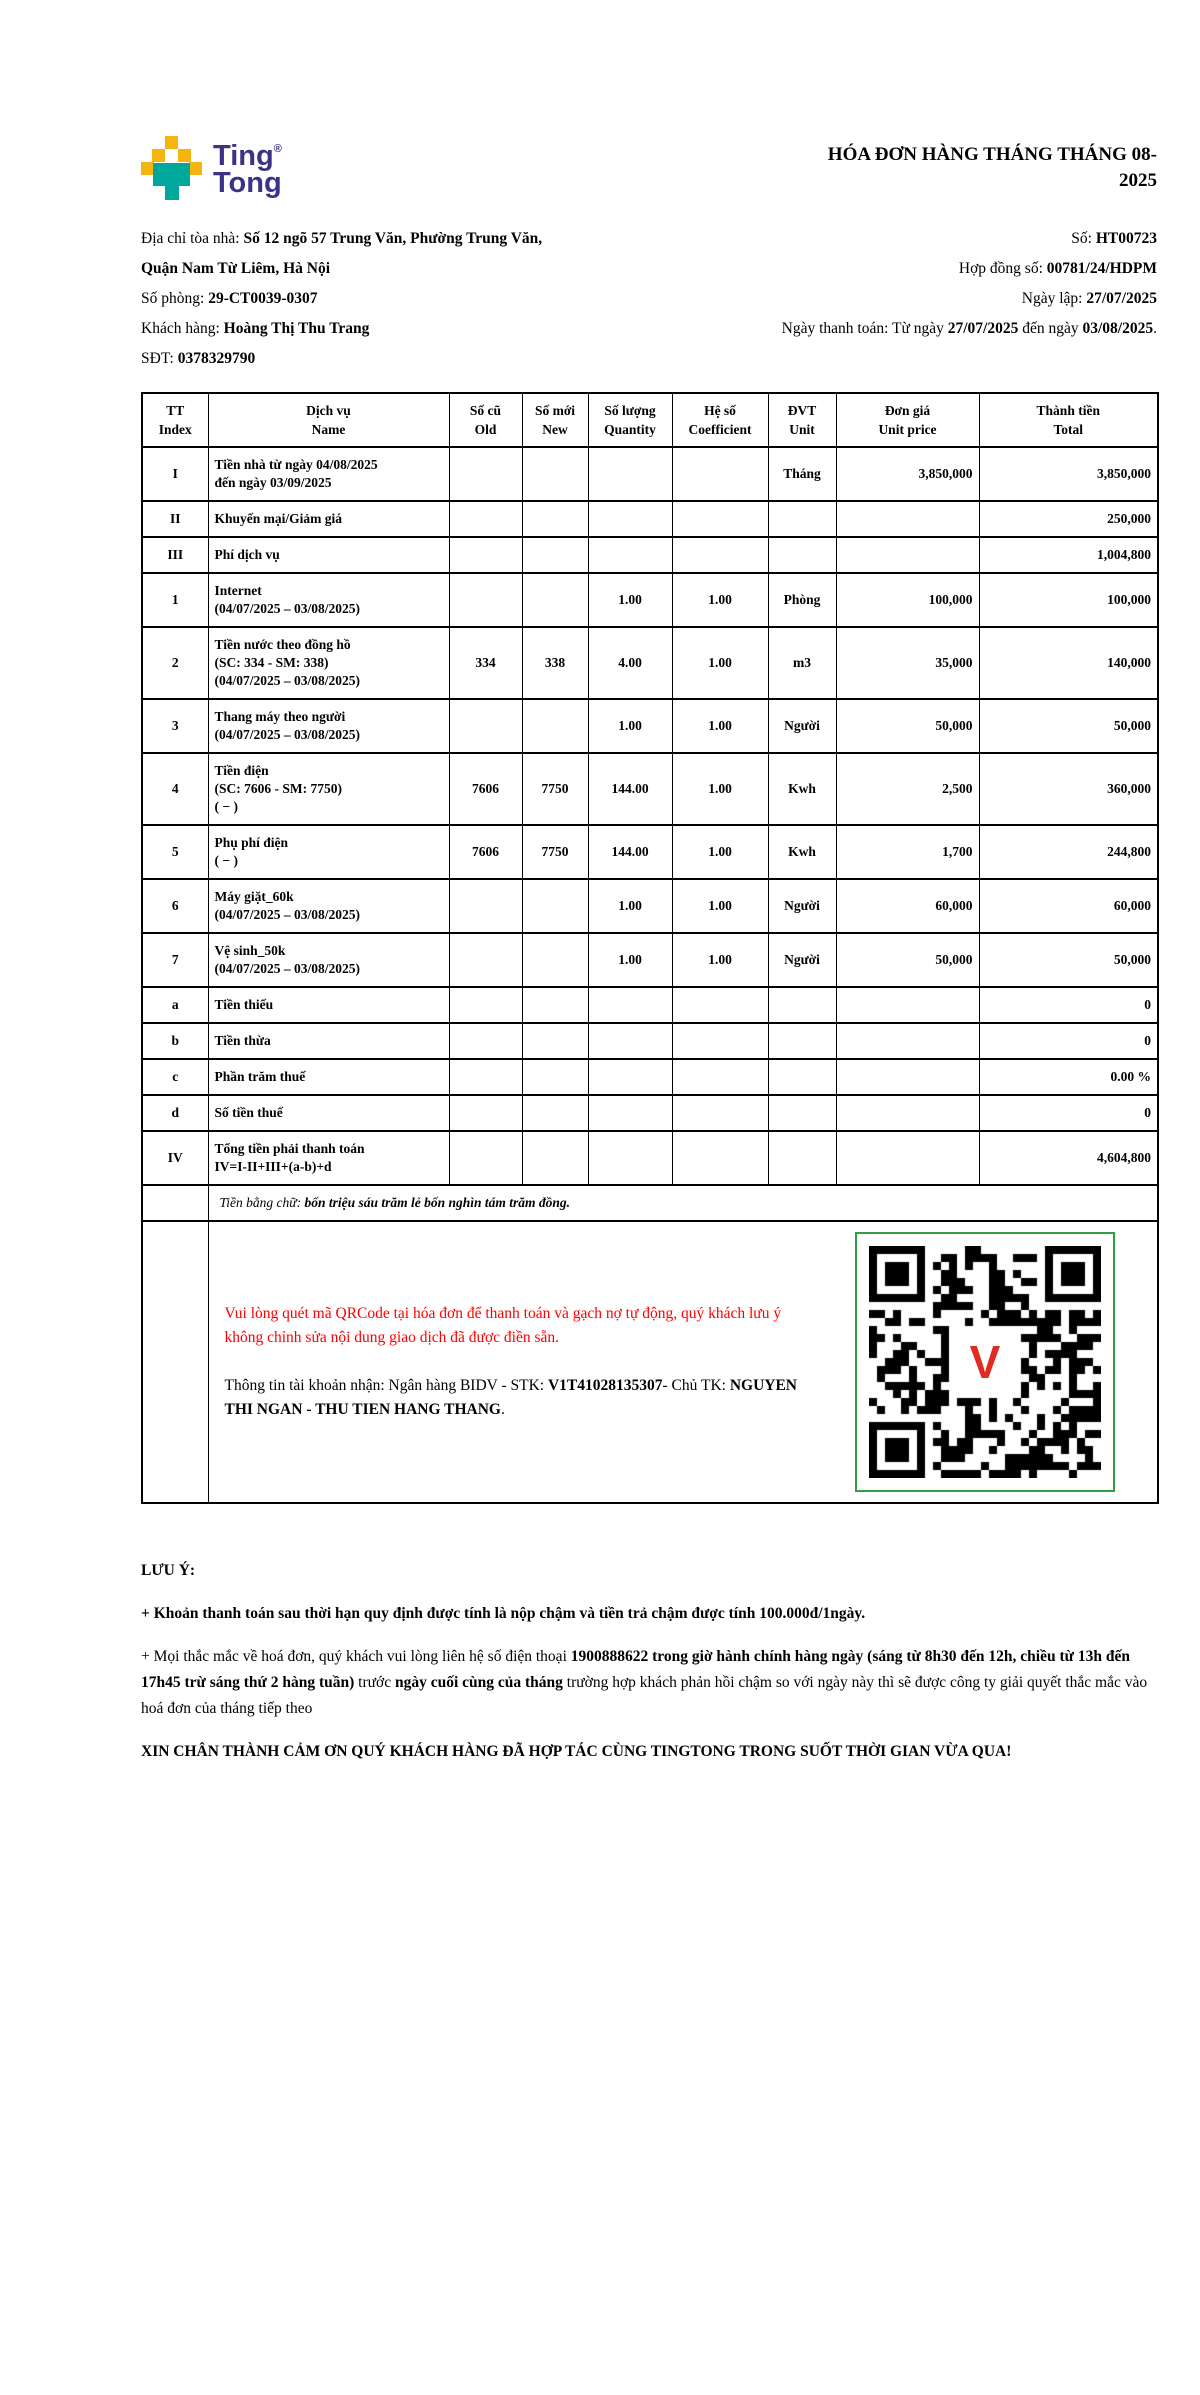 The height and width of the screenshot is (2395, 1200). What do you see at coordinates (802, 852) in the screenshot?
I see `cell-unit: Kwh` at bounding box center [802, 852].